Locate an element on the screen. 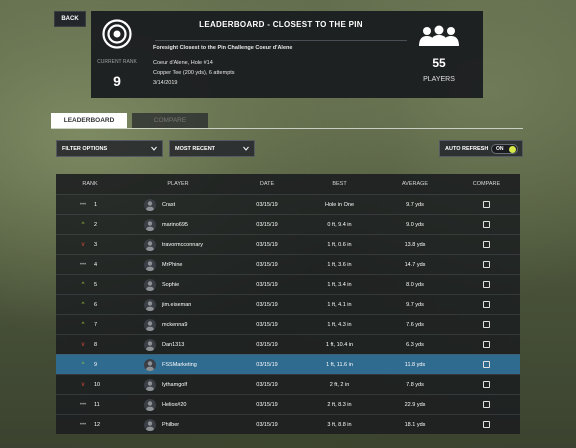 This screenshot has width=576, height=448. player-name: Crast is located at coordinates (169, 204).